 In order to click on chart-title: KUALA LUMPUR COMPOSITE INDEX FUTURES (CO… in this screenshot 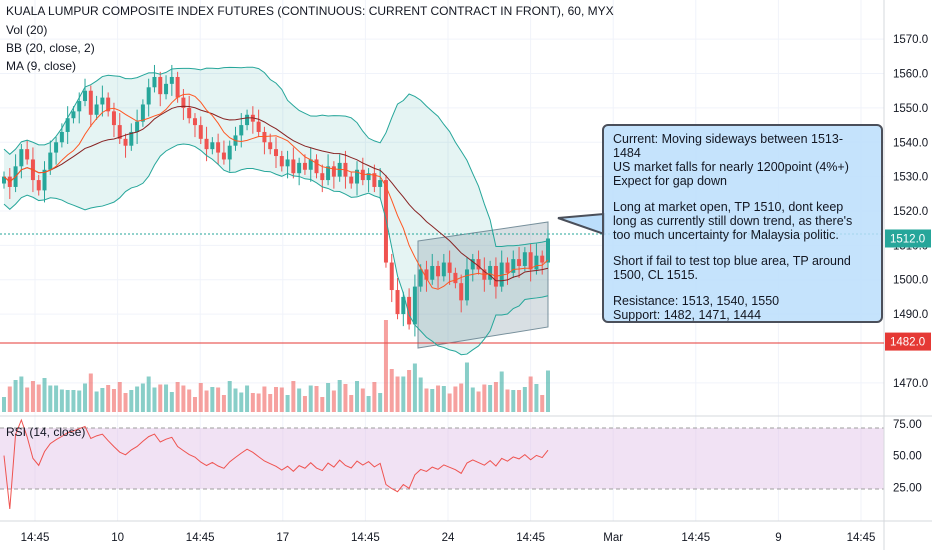, I will do `click(310, 11)`.